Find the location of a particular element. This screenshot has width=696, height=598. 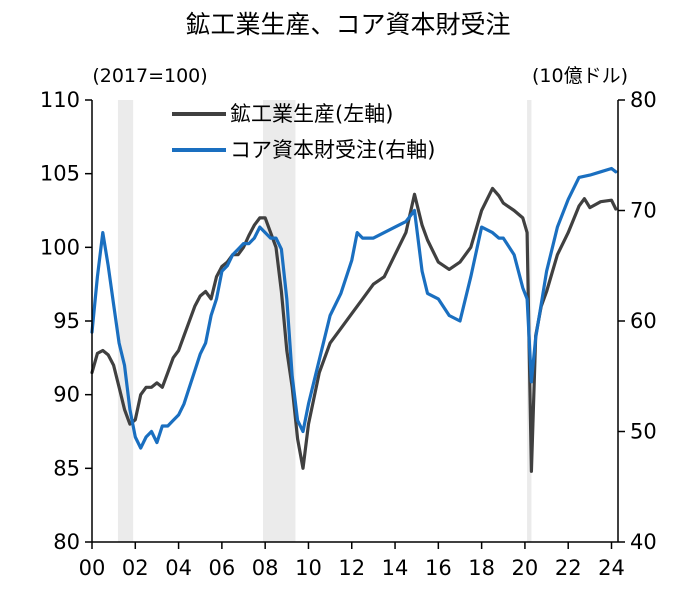

x-tick-label-2008: 08 is located at coordinates (265, 568).